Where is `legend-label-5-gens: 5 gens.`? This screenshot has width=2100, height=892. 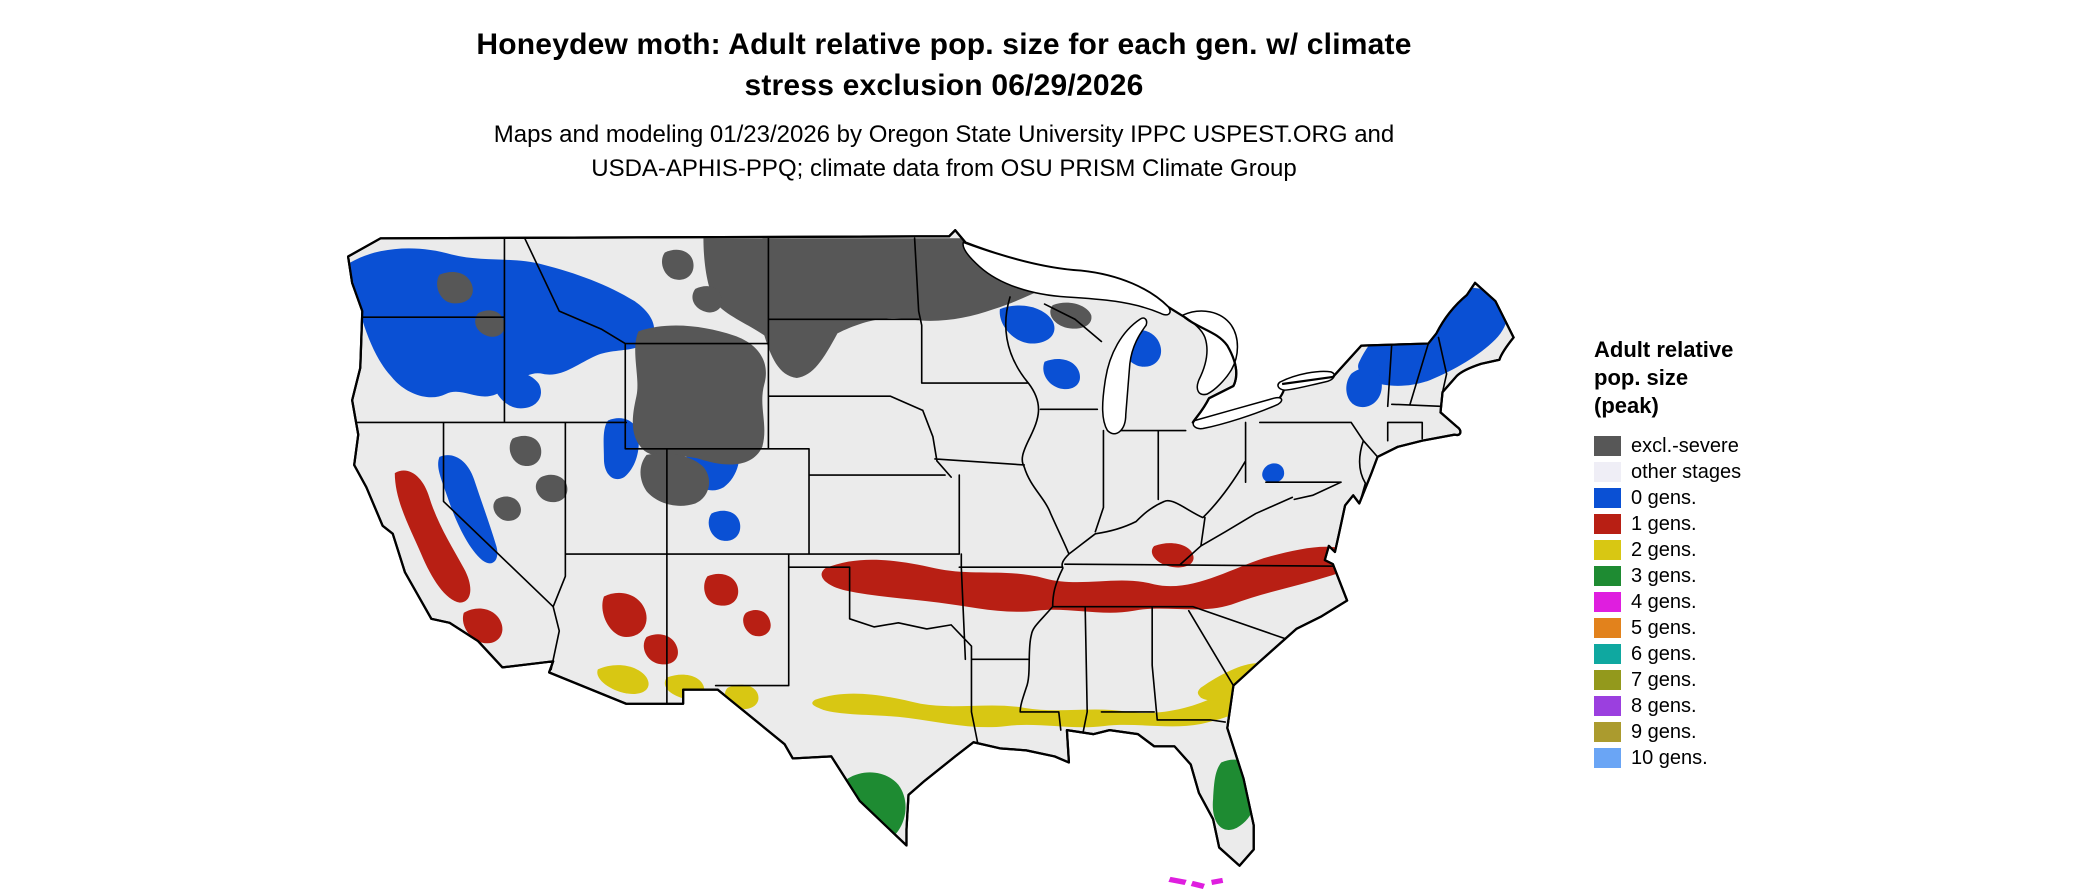 legend-label-5-gens: 5 gens. is located at coordinates (1664, 628).